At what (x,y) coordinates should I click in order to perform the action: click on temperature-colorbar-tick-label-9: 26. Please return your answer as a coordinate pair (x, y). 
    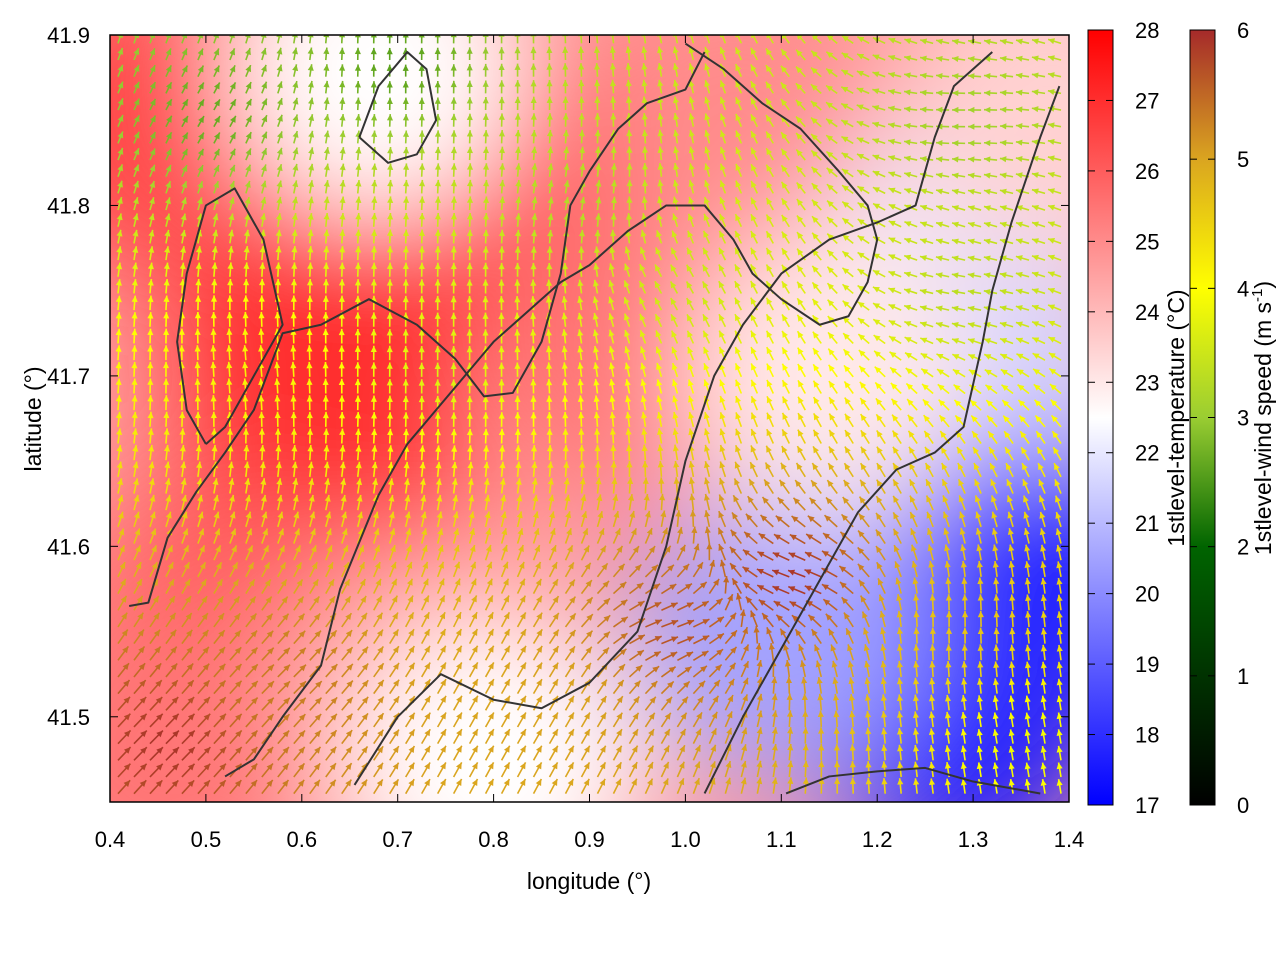
    Looking at the image, I should click on (1147, 171).